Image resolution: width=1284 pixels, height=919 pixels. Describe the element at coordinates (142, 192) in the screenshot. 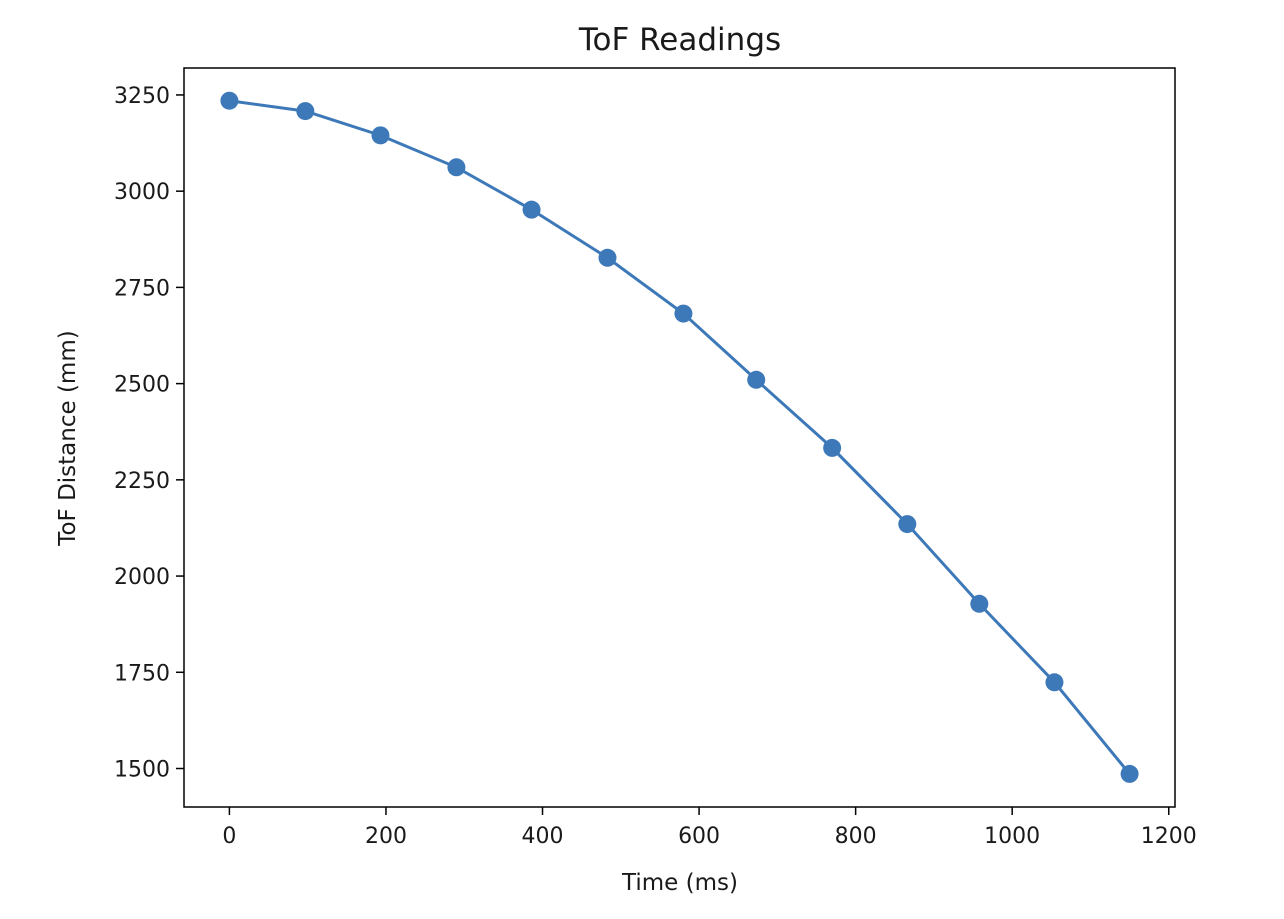

I see `y-tick-label: 3000` at that location.